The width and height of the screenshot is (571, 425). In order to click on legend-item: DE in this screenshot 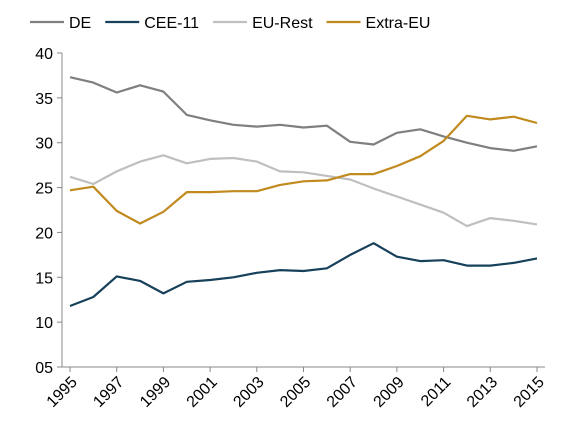, I will do `click(60, 23)`.